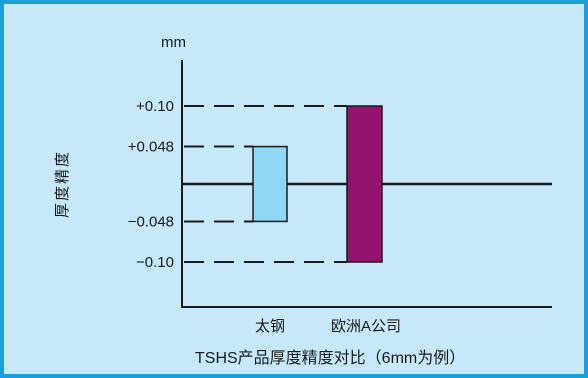 The height and width of the screenshot is (378, 588). What do you see at coordinates (151, 184) in the screenshot?
I see `tick-labels: +0.10 +0.048 −0.048 −0.10` at bounding box center [151, 184].